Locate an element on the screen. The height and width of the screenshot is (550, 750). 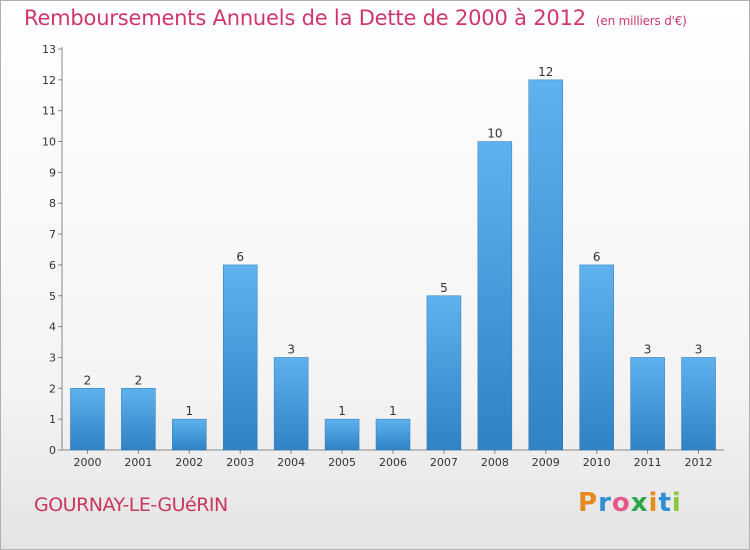
logo-letter: P is located at coordinates (588, 503).